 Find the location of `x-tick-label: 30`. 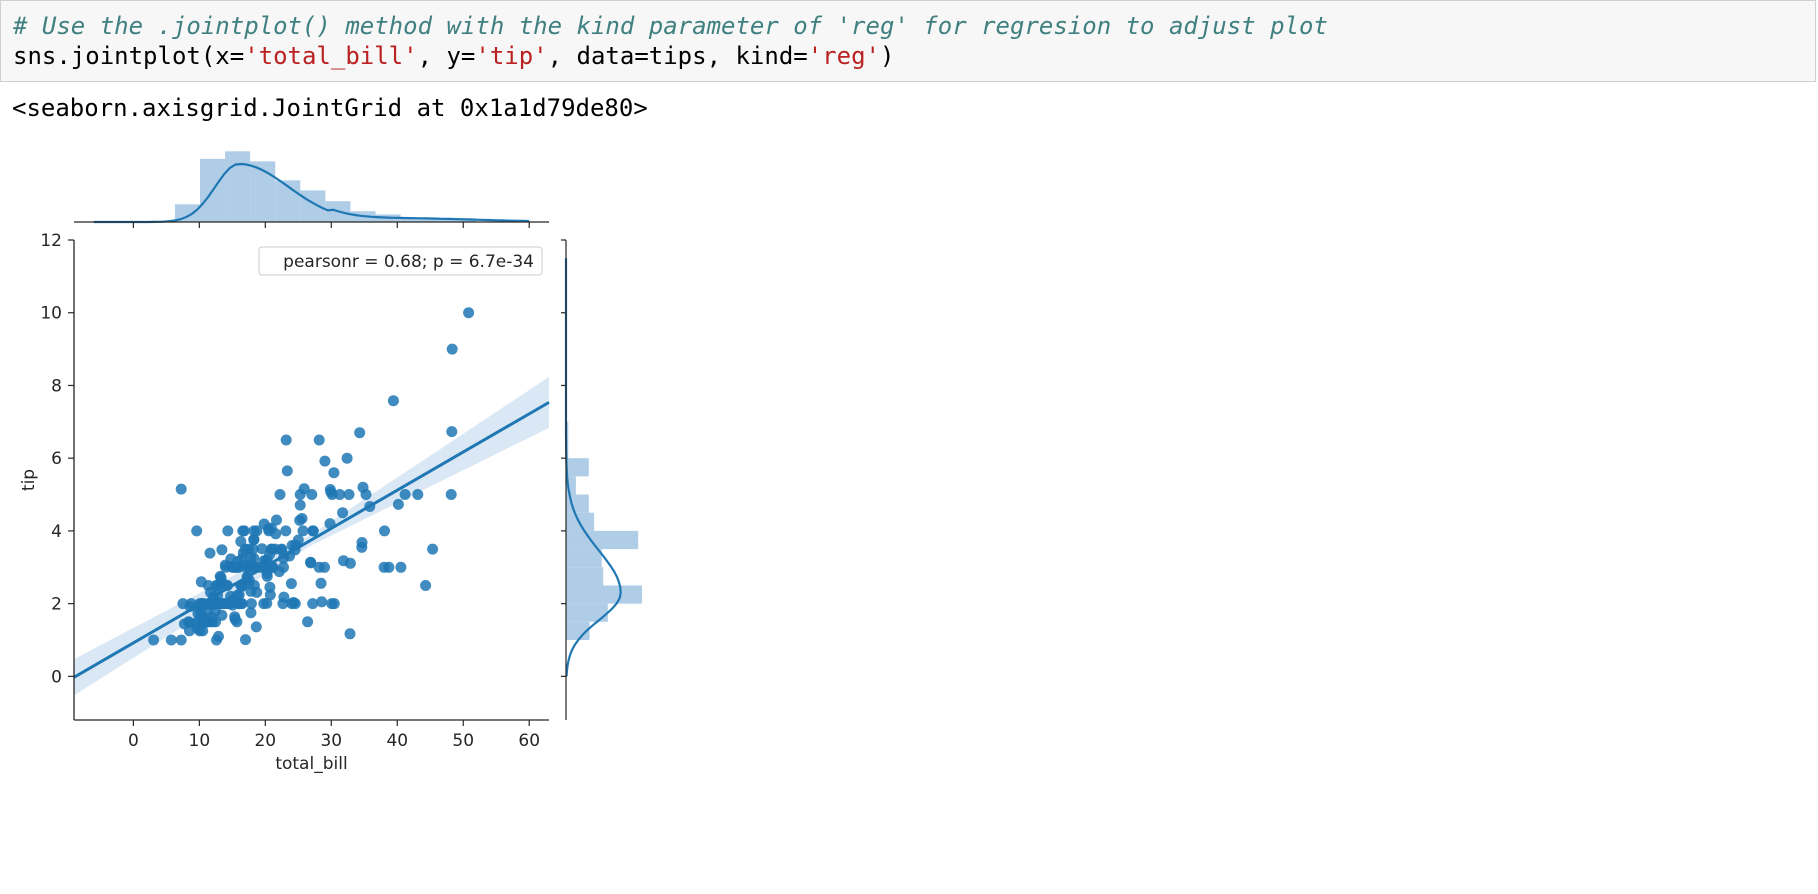

x-tick-label: 30 is located at coordinates (331, 741).